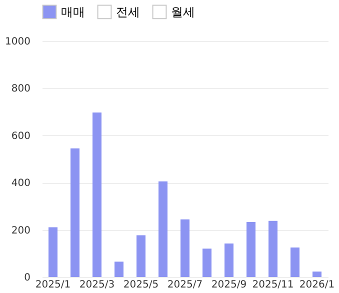 This screenshot has height=293, width=339. What do you see at coordinates (183, 11) in the screenshot?
I see `legend-label: 월세` at bounding box center [183, 11].